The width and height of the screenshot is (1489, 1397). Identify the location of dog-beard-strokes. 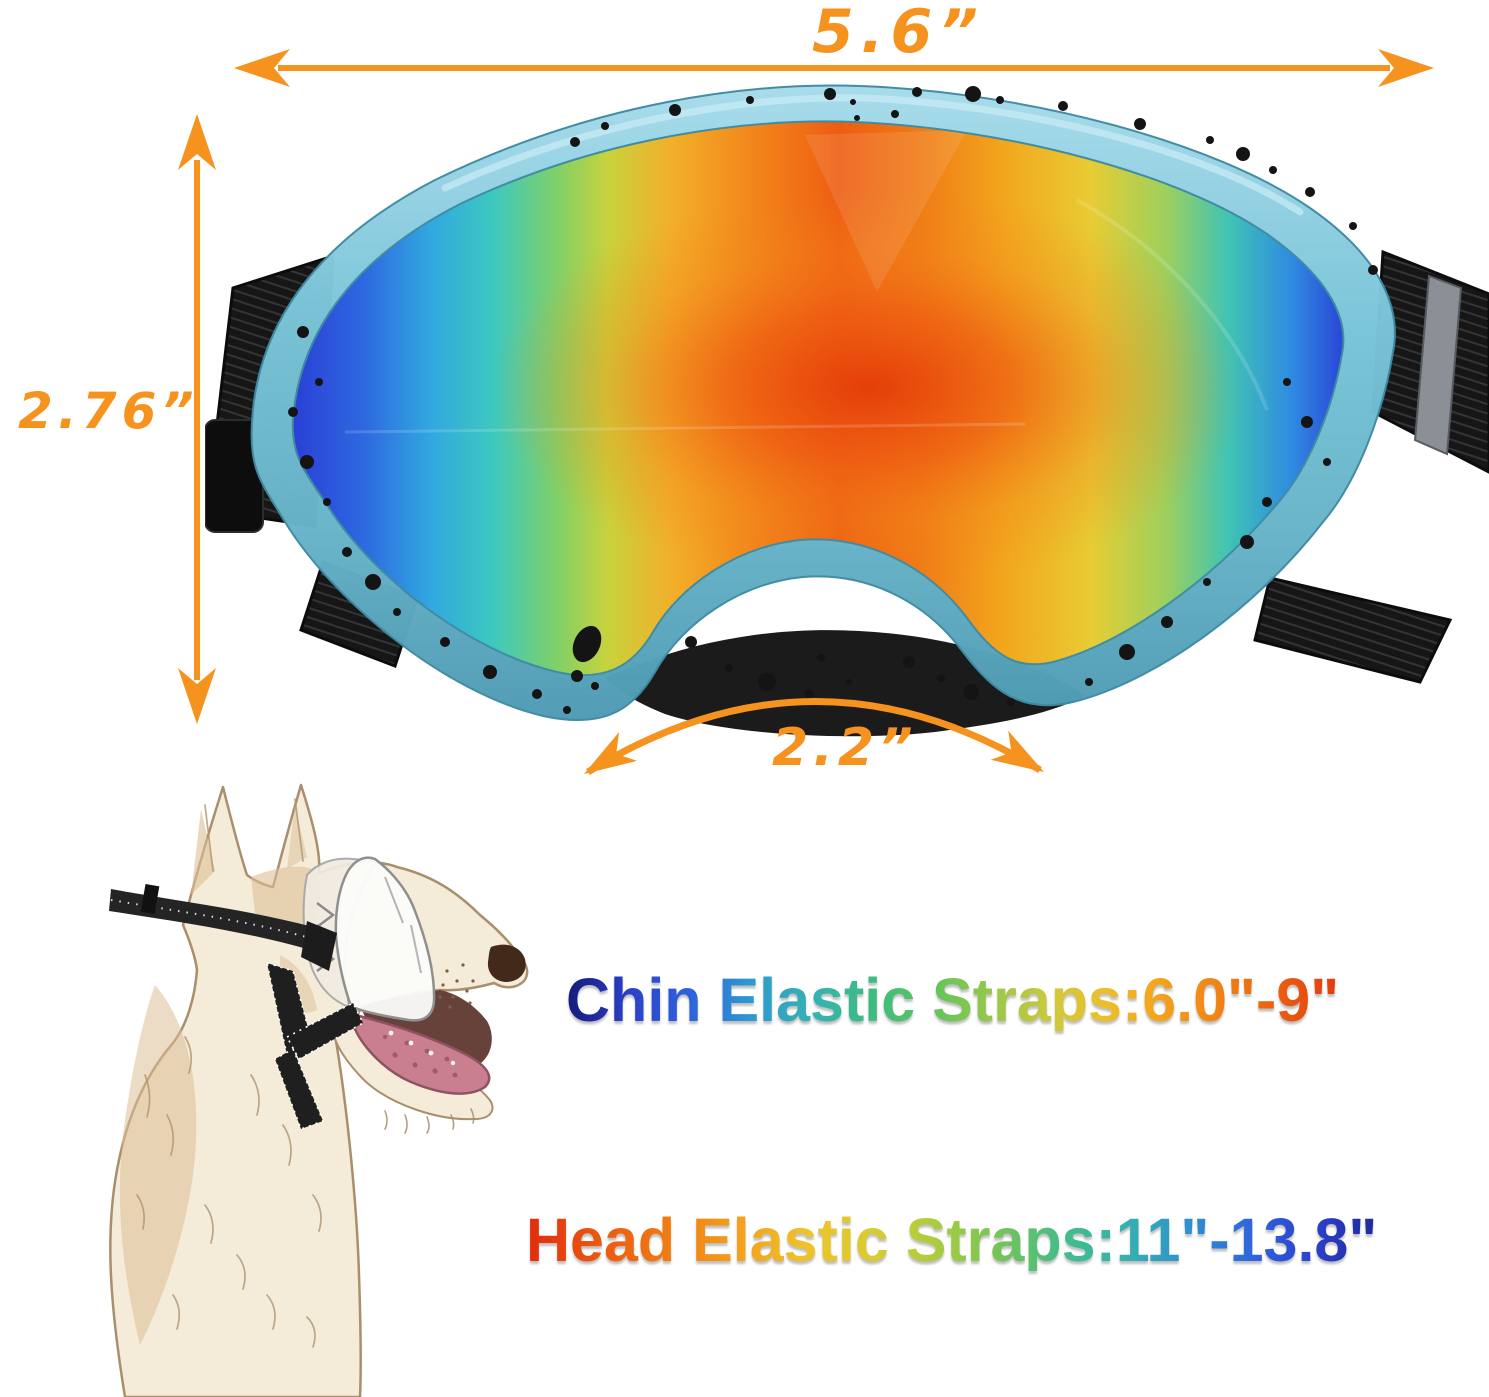
(429, 1121).